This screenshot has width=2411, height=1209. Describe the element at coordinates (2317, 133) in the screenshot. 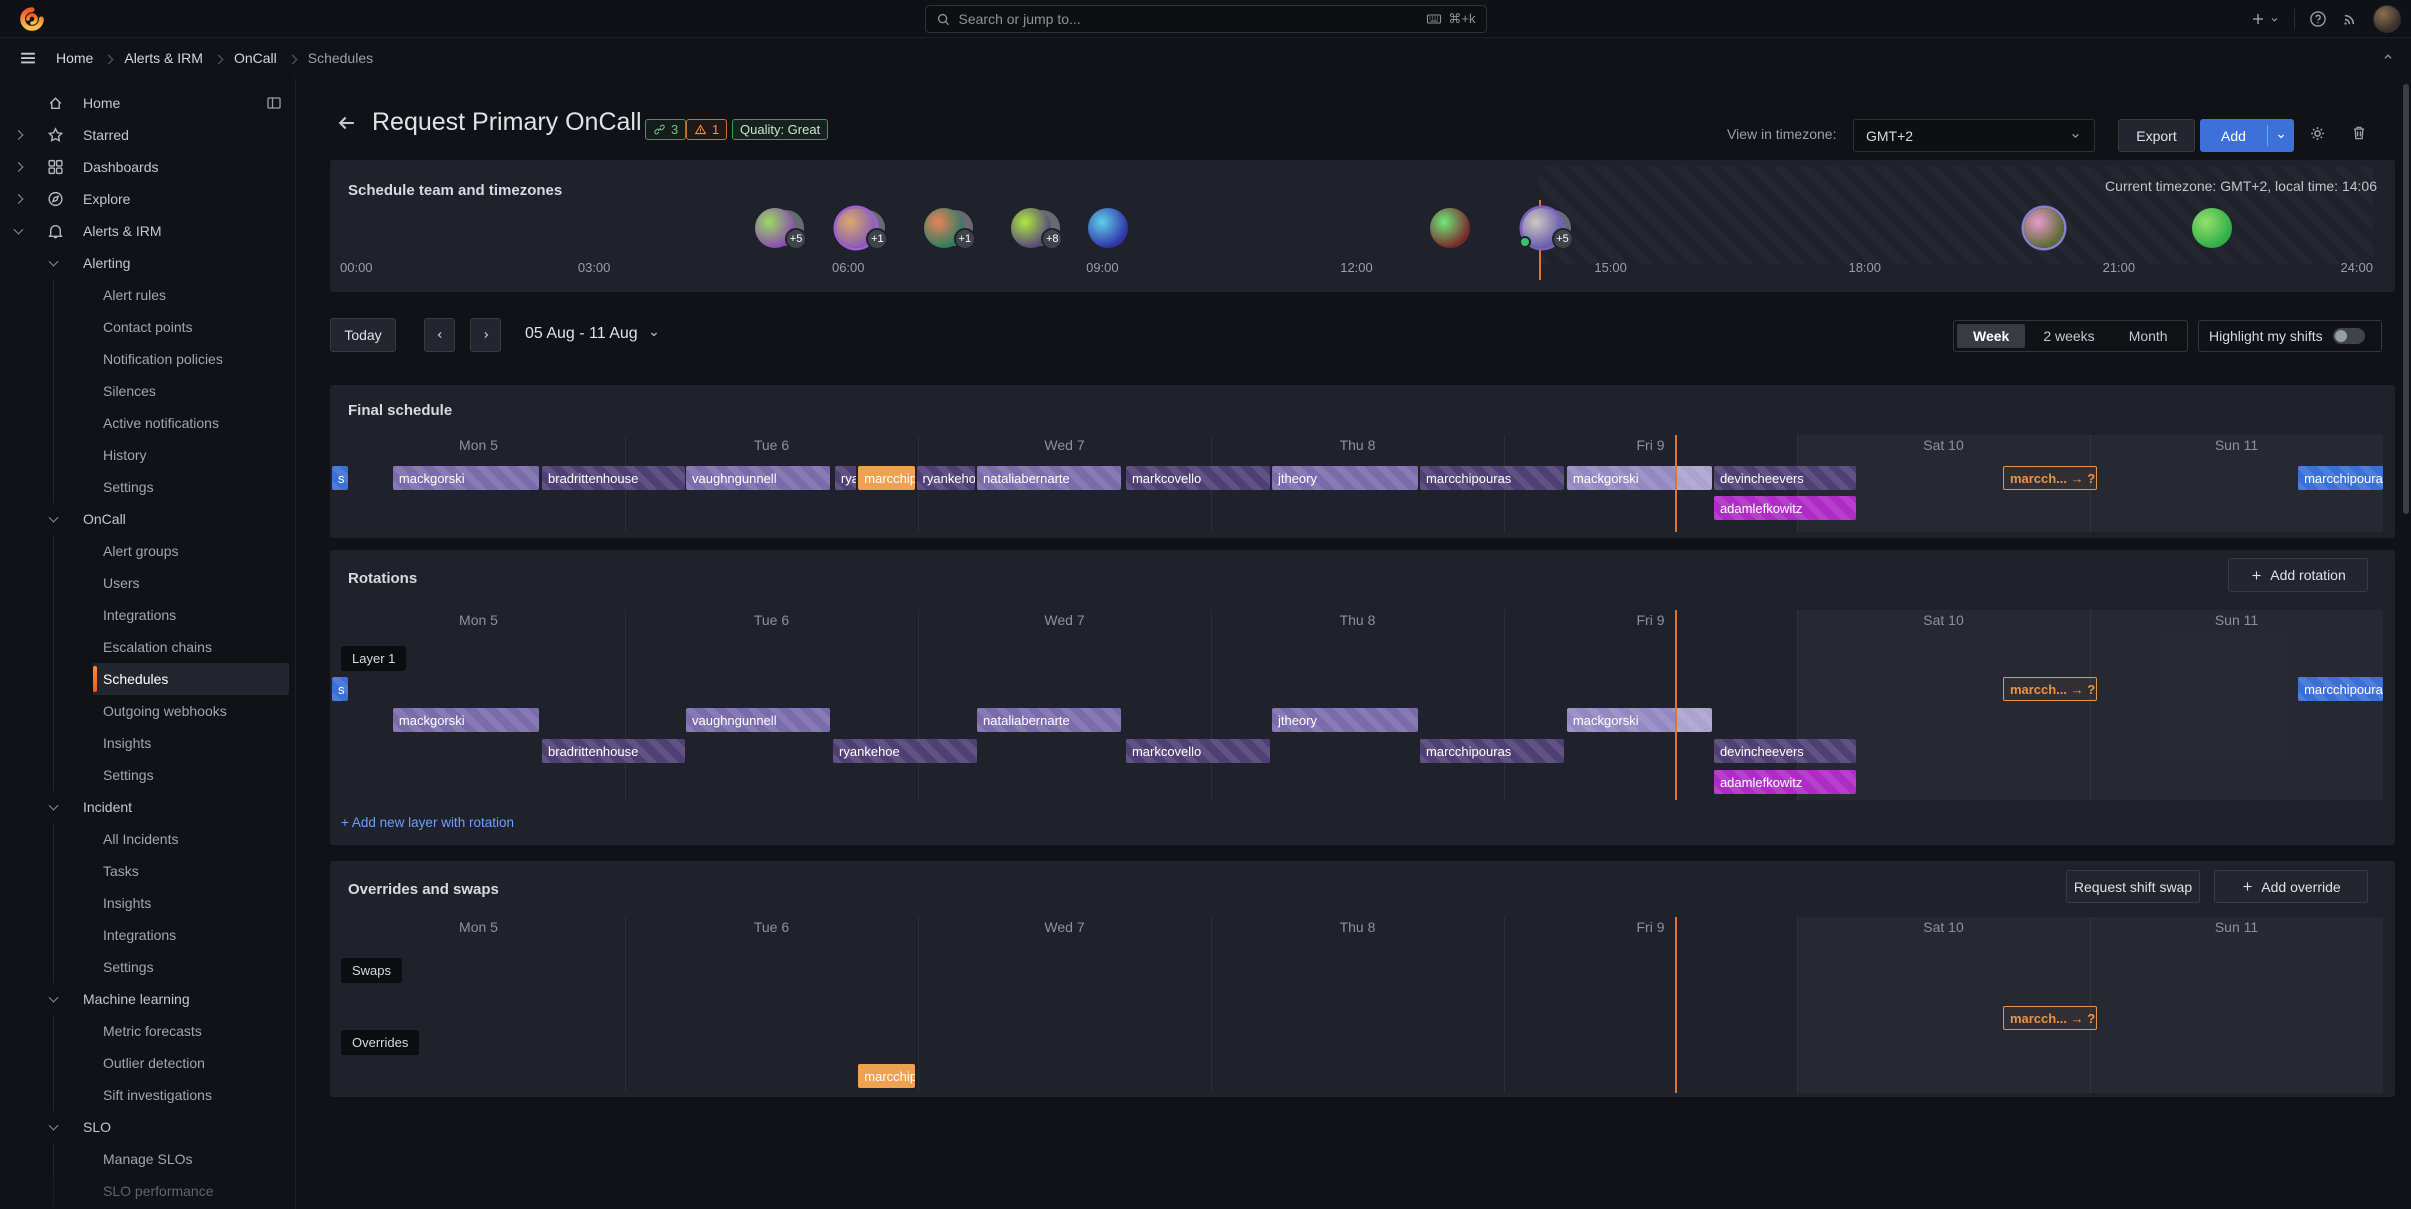

I see `settings-gear-icon` at that location.